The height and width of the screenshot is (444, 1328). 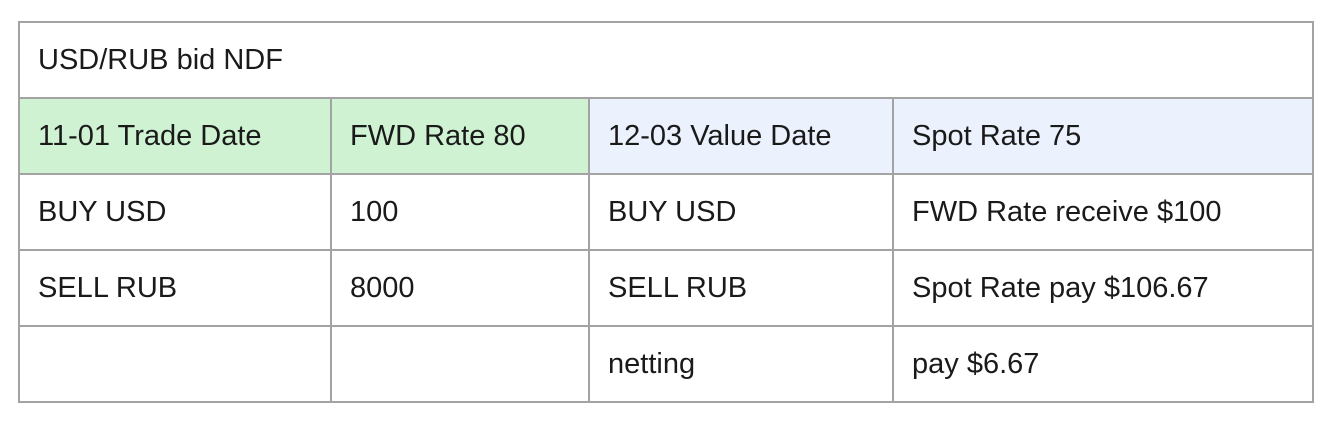 What do you see at coordinates (1103, 212) in the screenshot?
I see `table-cell: FWD Rate receive $100` at bounding box center [1103, 212].